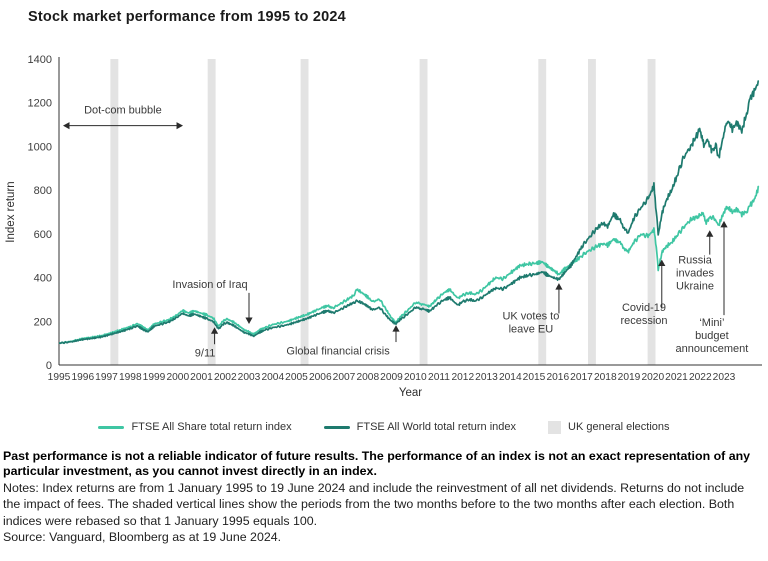  I want to click on all-world-line-swatch, so click(336, 427).